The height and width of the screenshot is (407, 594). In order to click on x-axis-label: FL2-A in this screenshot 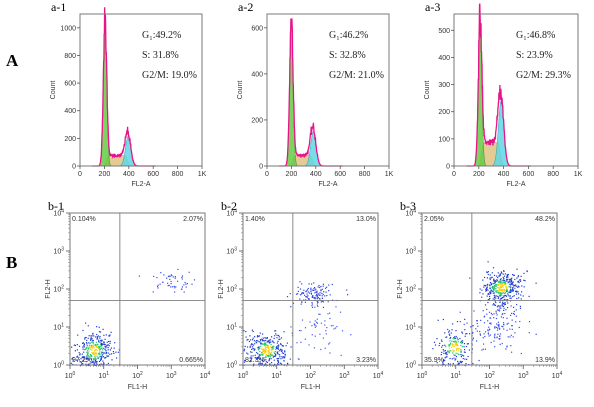, I will do `click(327, 184)`.